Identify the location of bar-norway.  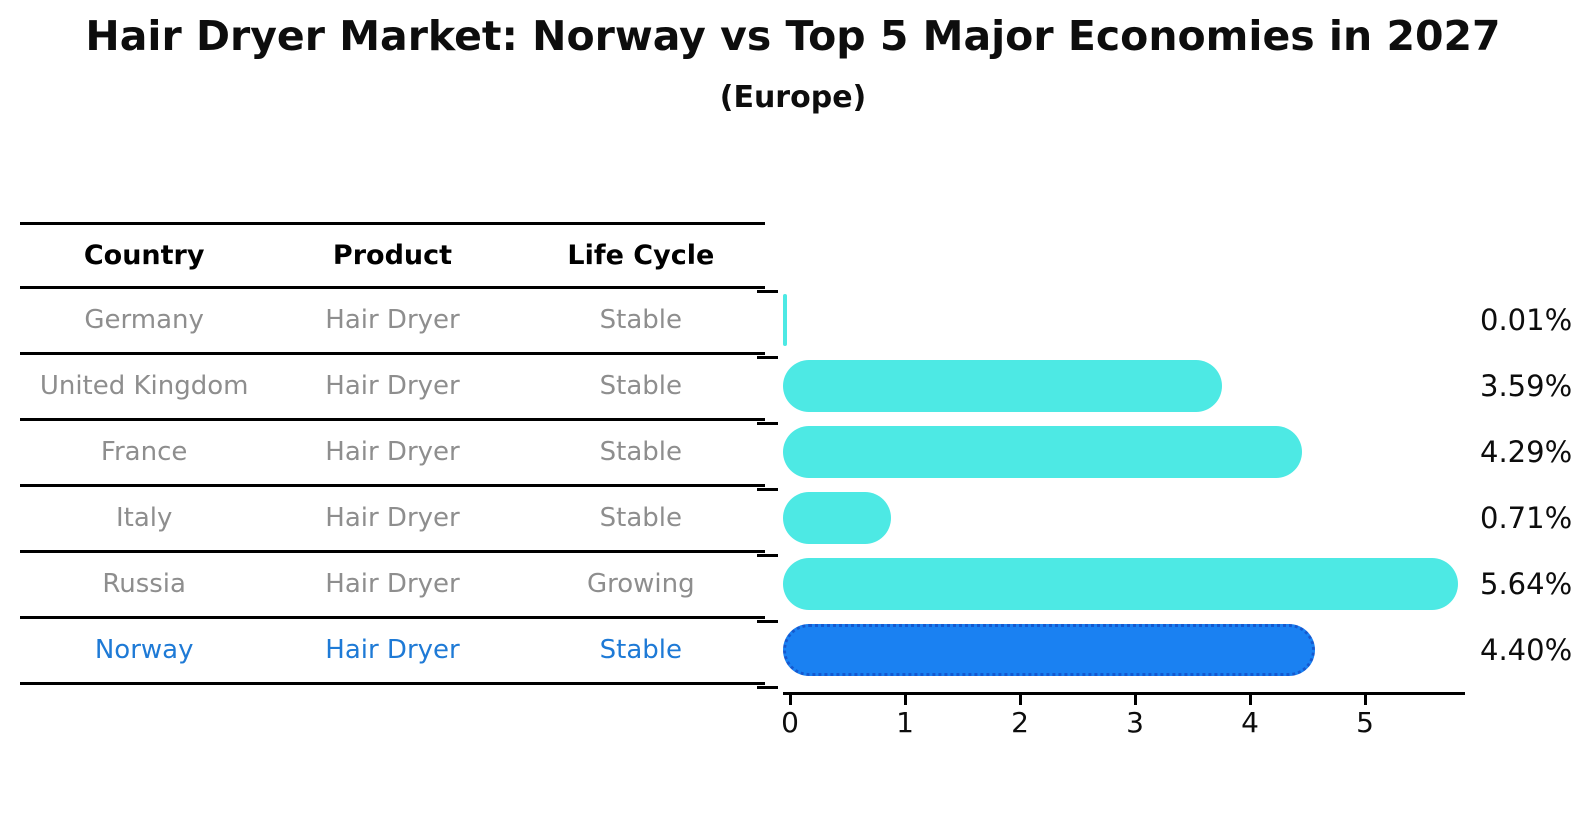
(1049, 650).